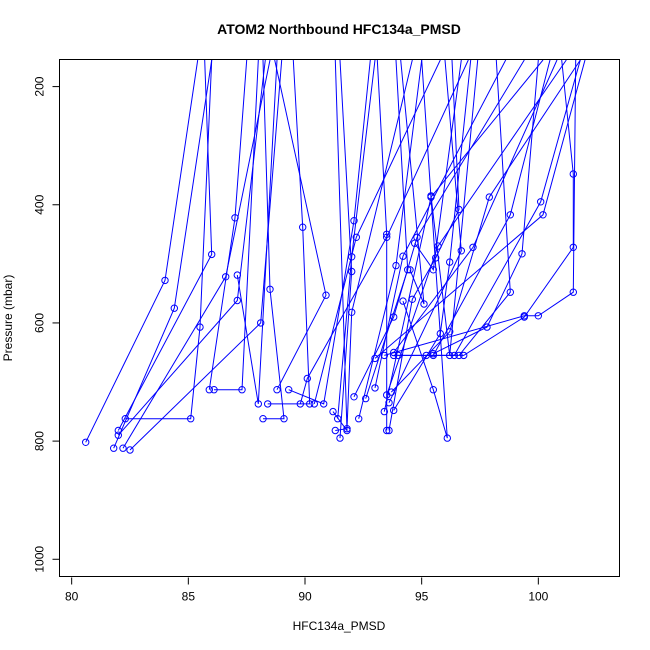 Image resolution: width=650 pixels, height=650 pixels. What do you see at coordinates (72, 597) in the screenshot?
I see `x-tick-label: 80` at bounding box center [72, 597].